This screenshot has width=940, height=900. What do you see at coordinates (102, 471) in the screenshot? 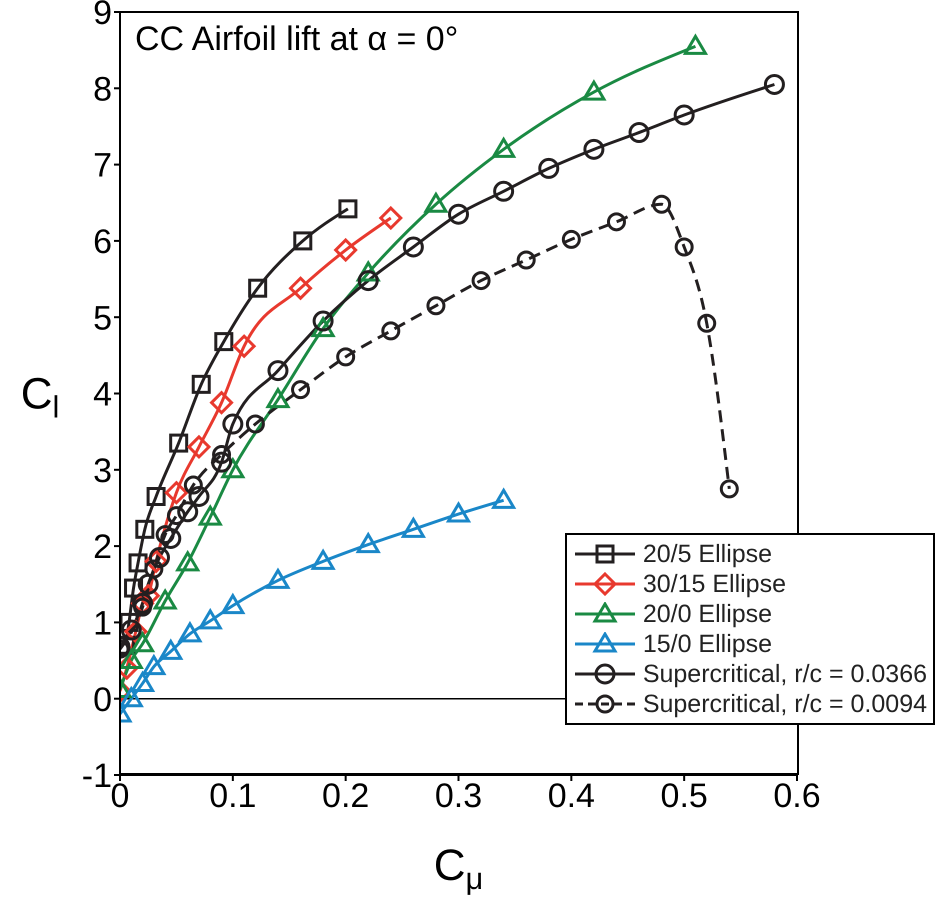
I see `y-tick-label: 3` at bounding box center [102, 471].